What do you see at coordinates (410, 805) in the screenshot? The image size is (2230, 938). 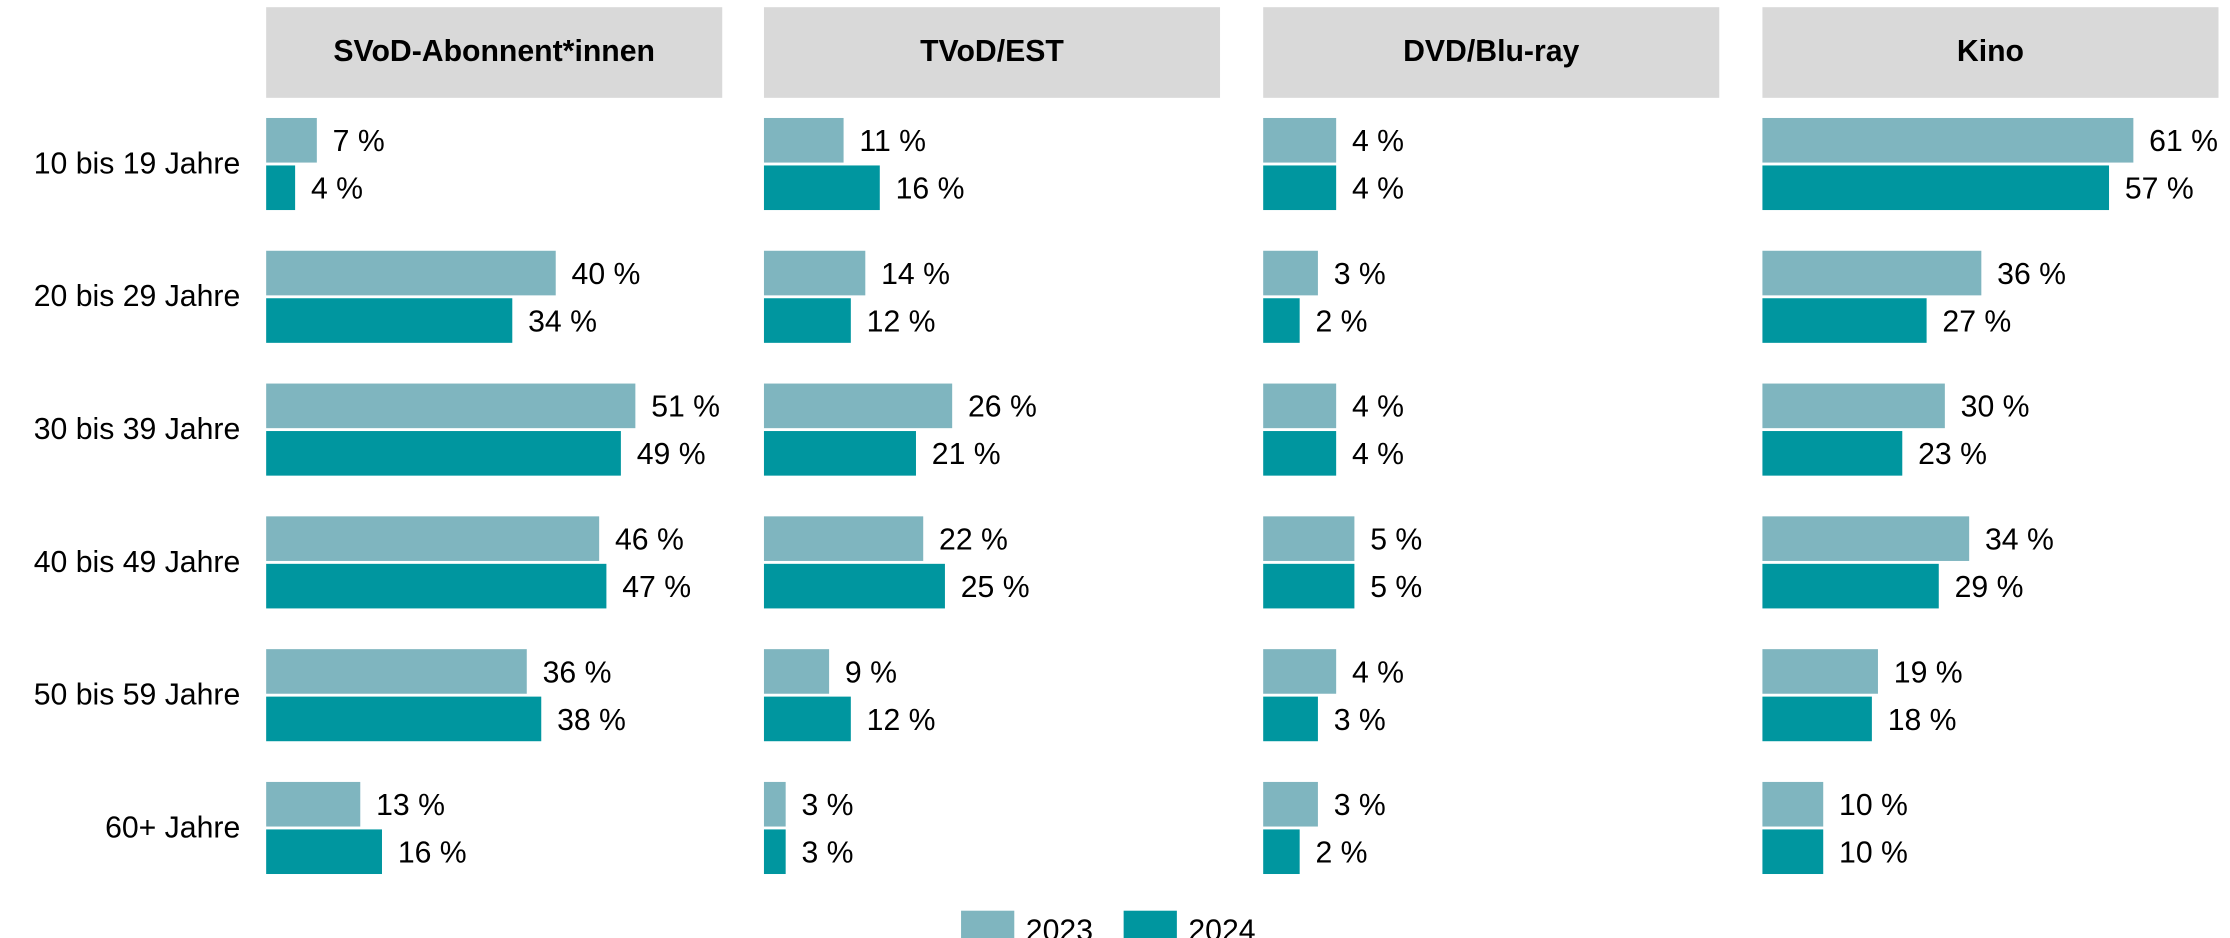 I see `value-label: 13 %` at bounding box center [410, 805].